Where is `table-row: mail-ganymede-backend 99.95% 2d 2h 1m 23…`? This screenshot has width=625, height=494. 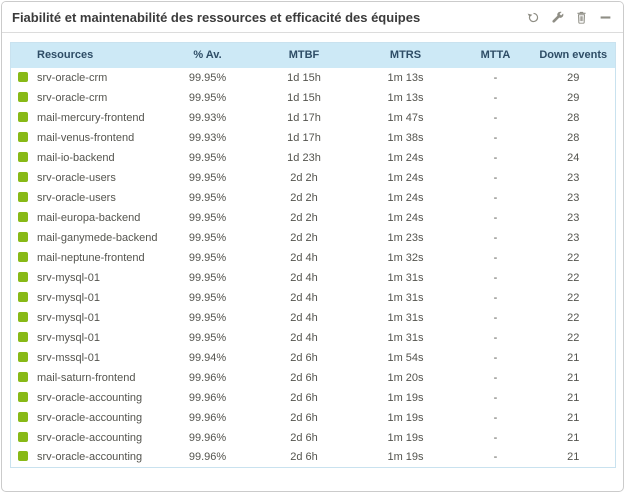 table-row: mail-ganymede-backend 99.95% 2d 2h 1m 23… is located at coordinates (313, 238).